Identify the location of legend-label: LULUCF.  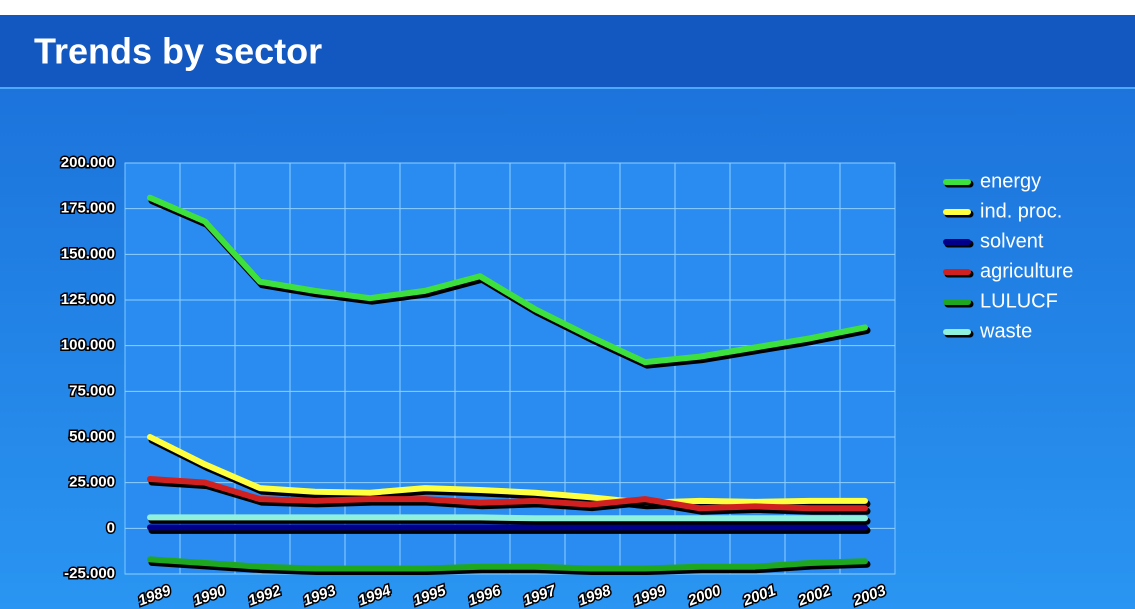
(1019, 301).